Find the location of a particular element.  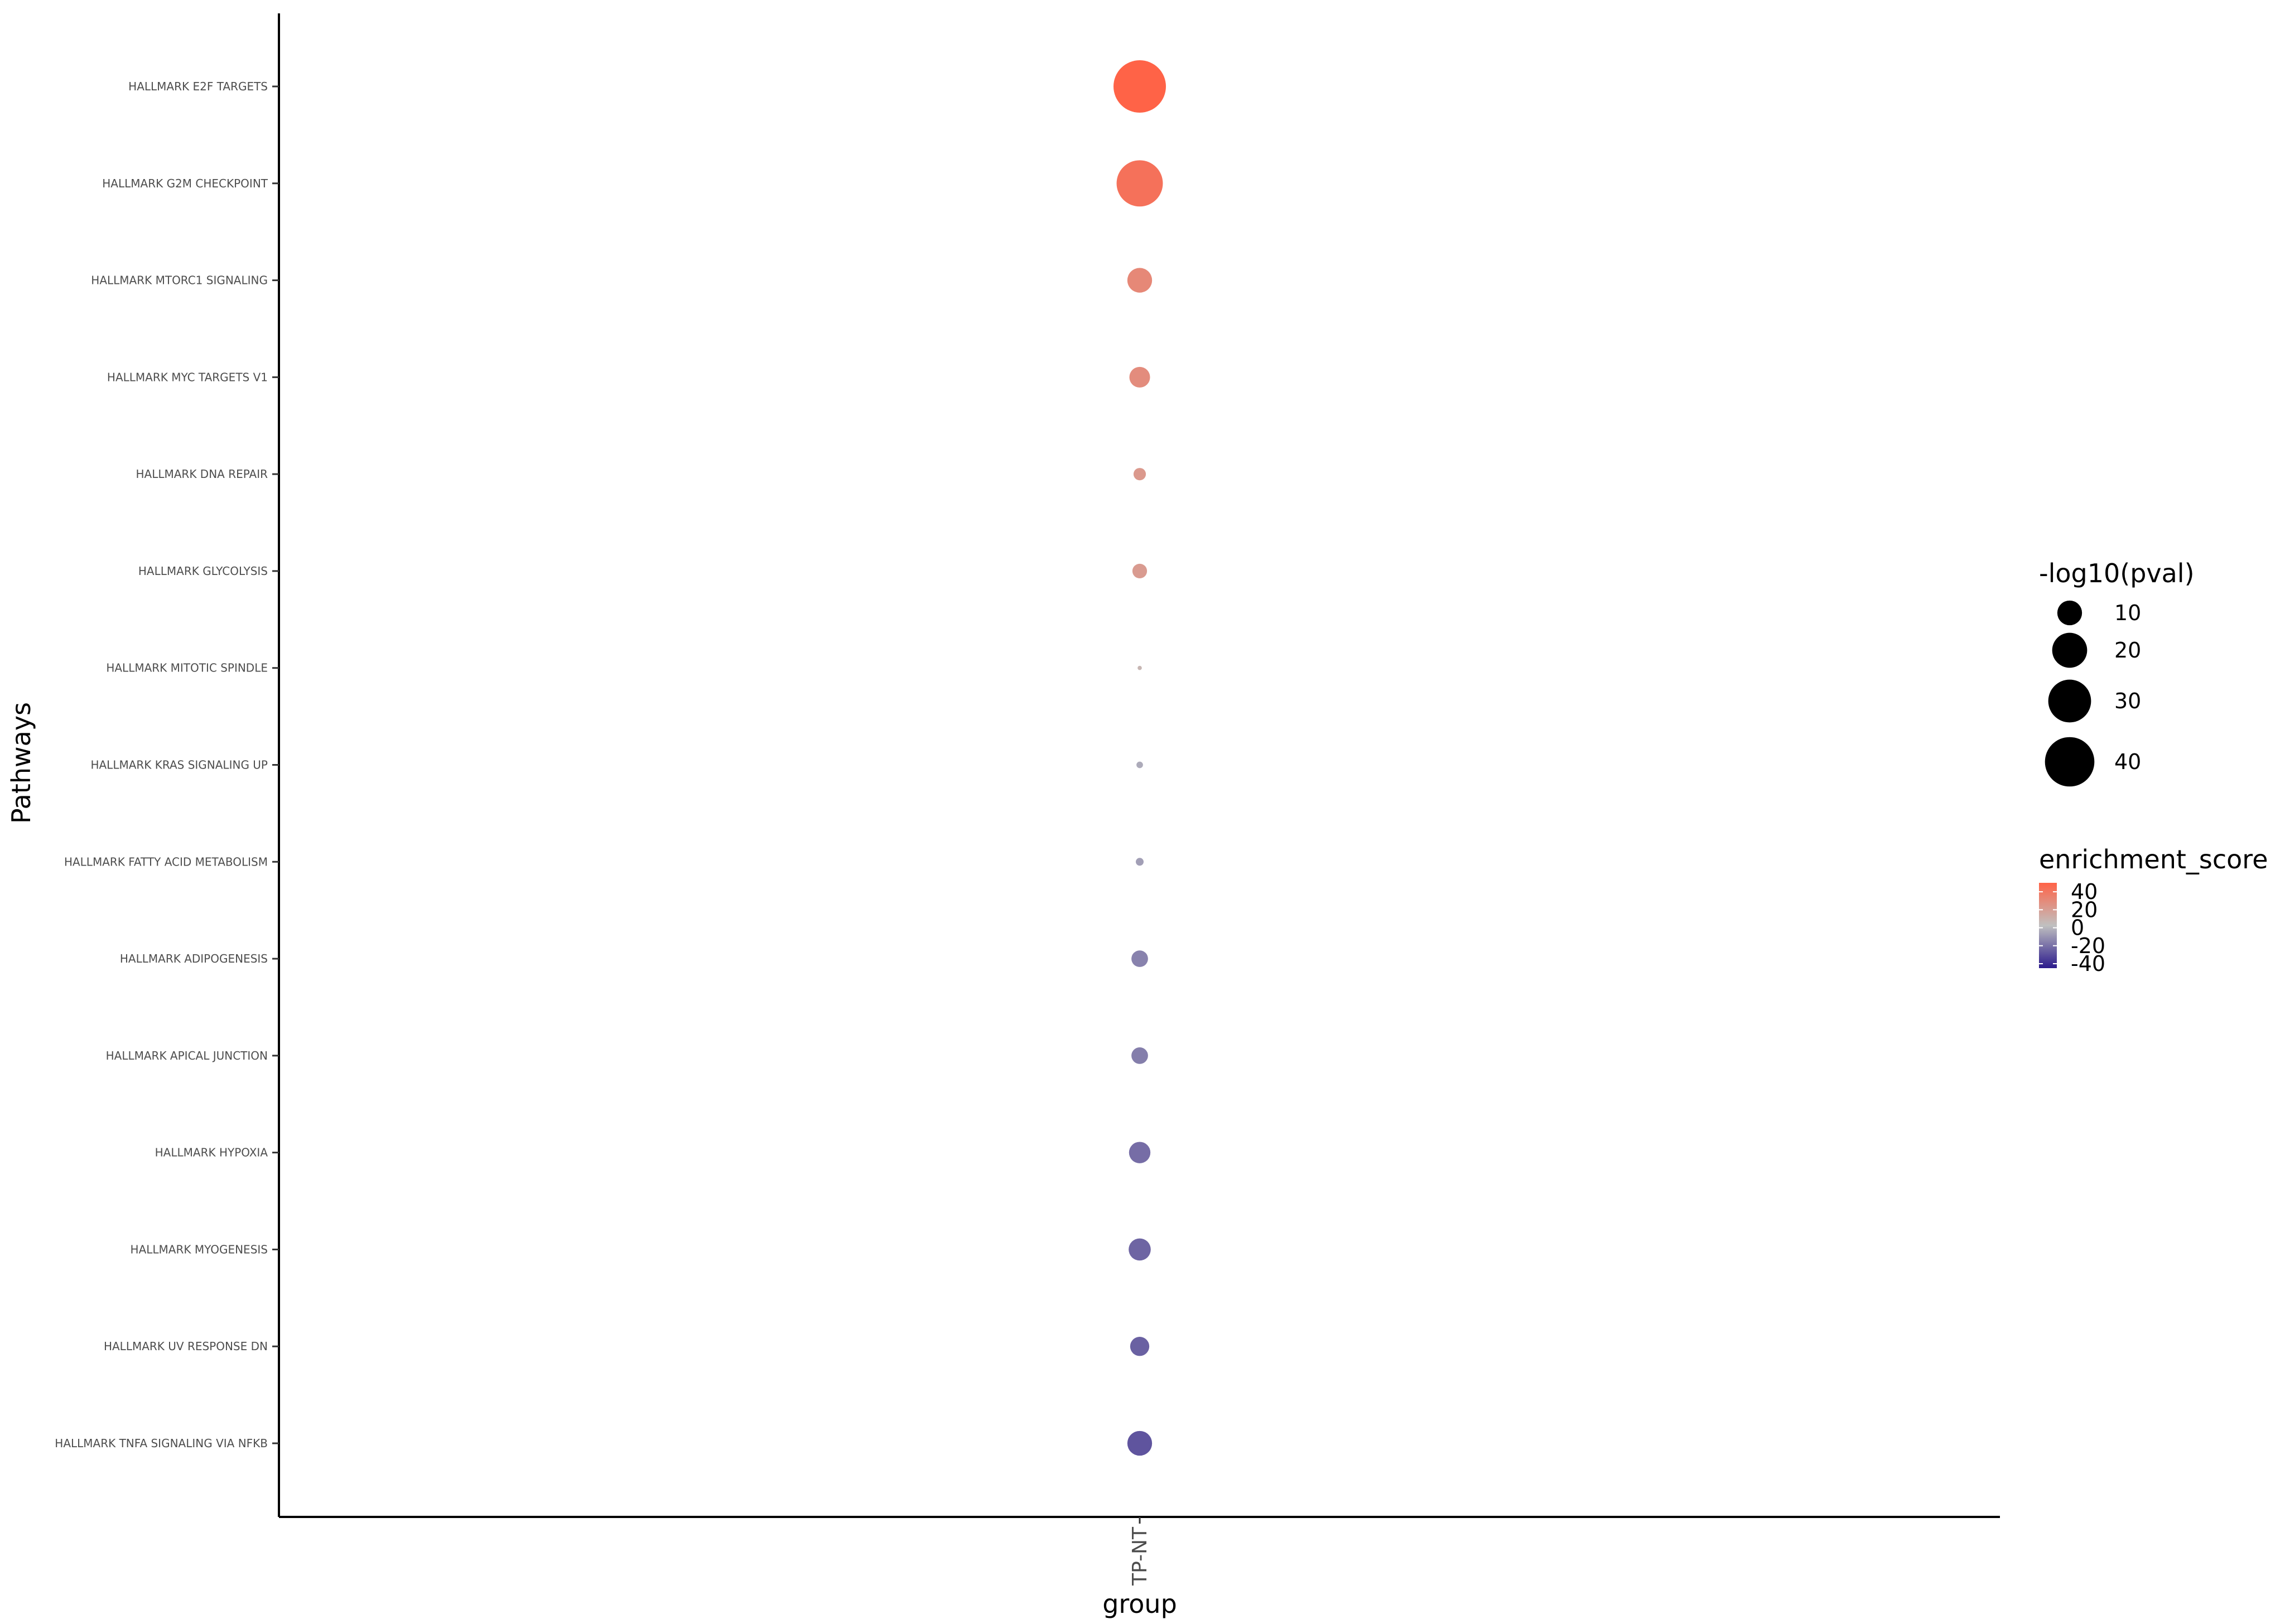

y-tick-label: HALLMARK HYPOXIA is located at coordinates (211, 1152).